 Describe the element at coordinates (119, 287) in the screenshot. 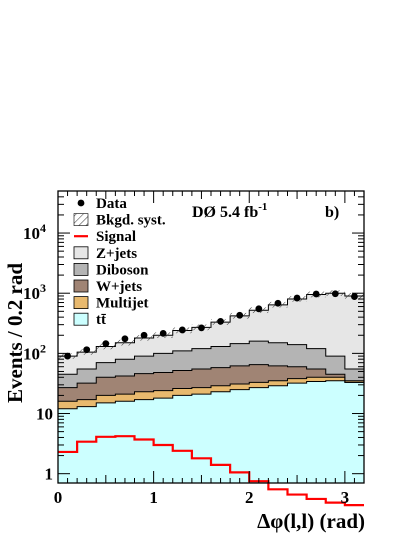

I see `legend-label-wjets: W+jets` at that location.